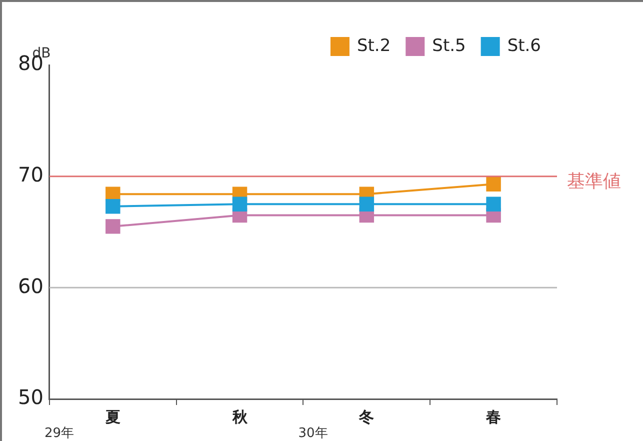 This screenshot has width=643, height=441. Describe the element at coordinates (313, 433) in the screenshot. I see `text: 30年` at that location.